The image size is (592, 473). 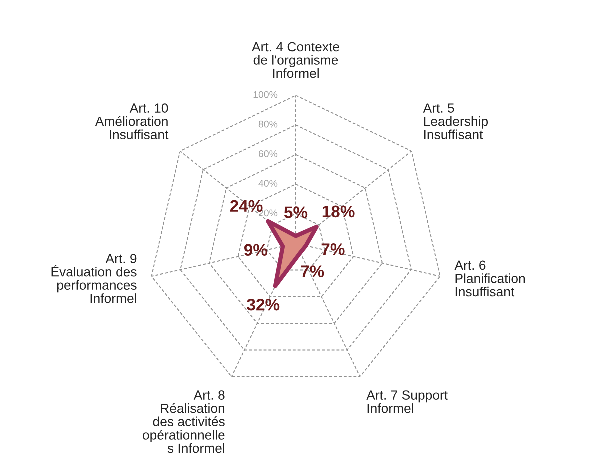 What do you see at coordinates (184, 422) in the screenshot?
I see `spoke-label: Art. 8 Réalisation des activités opérationnelle s Informel` at bounding box center [184, 422].